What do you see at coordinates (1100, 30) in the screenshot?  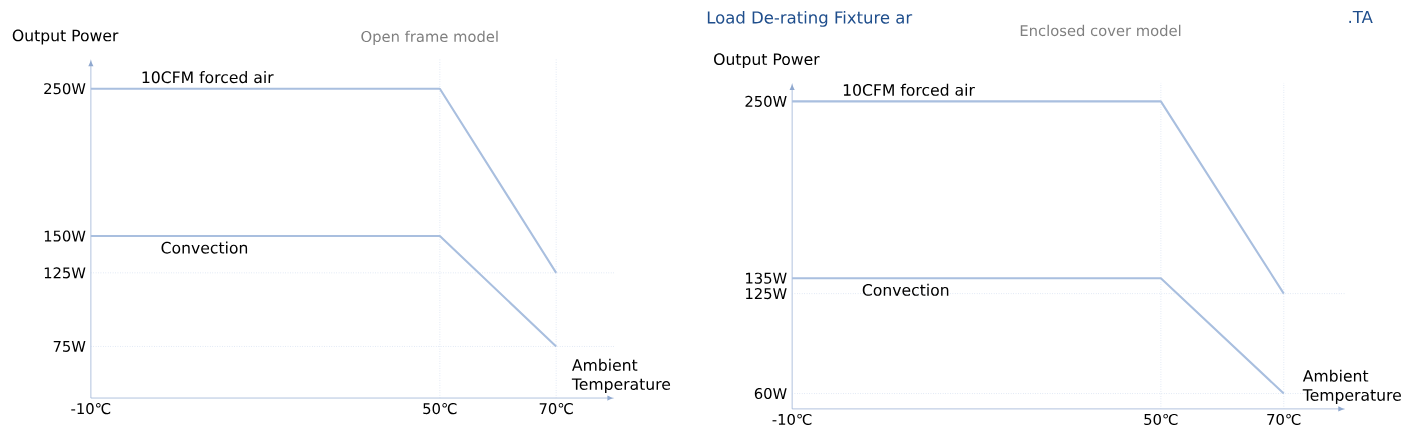 I see `chart-subtitle: Enclosed cover model` at bounding box center [1100, 30].